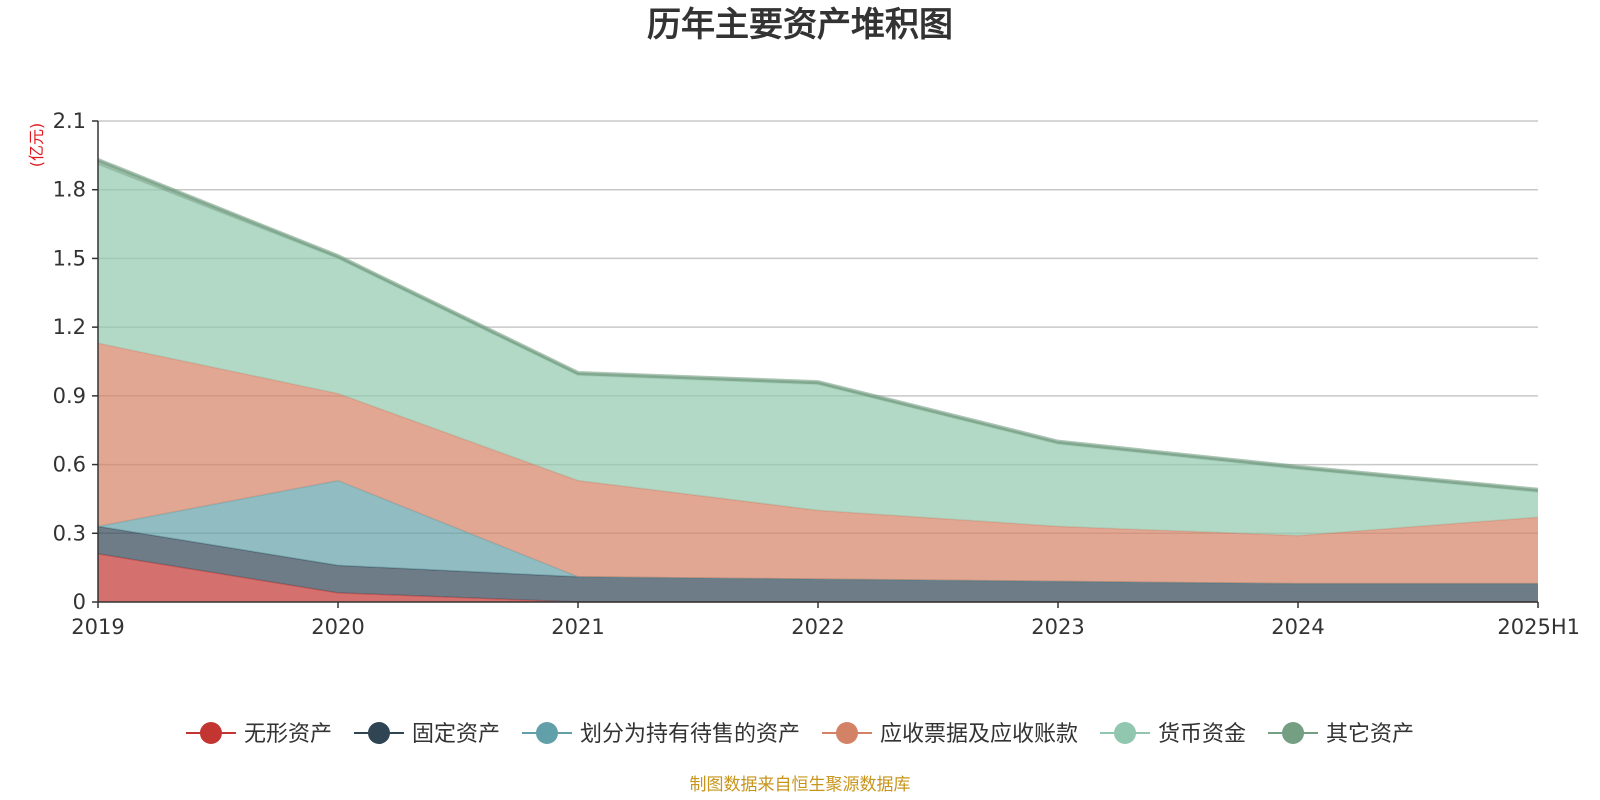 This screenshot has width=1600, height=800. Describe the element at coordinates (1538, 627) in the screenshot. I see `x-tick-label: 2025H1` at that location.